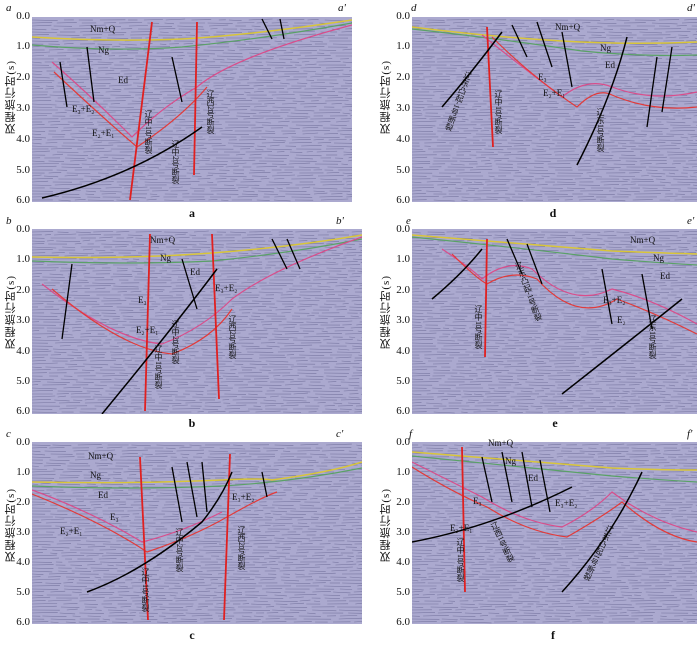 This screenshot has width=700, height=645. Describe the element at coordinates (403, 46) in the screenshot. I see `tick: 1.0` at that location.